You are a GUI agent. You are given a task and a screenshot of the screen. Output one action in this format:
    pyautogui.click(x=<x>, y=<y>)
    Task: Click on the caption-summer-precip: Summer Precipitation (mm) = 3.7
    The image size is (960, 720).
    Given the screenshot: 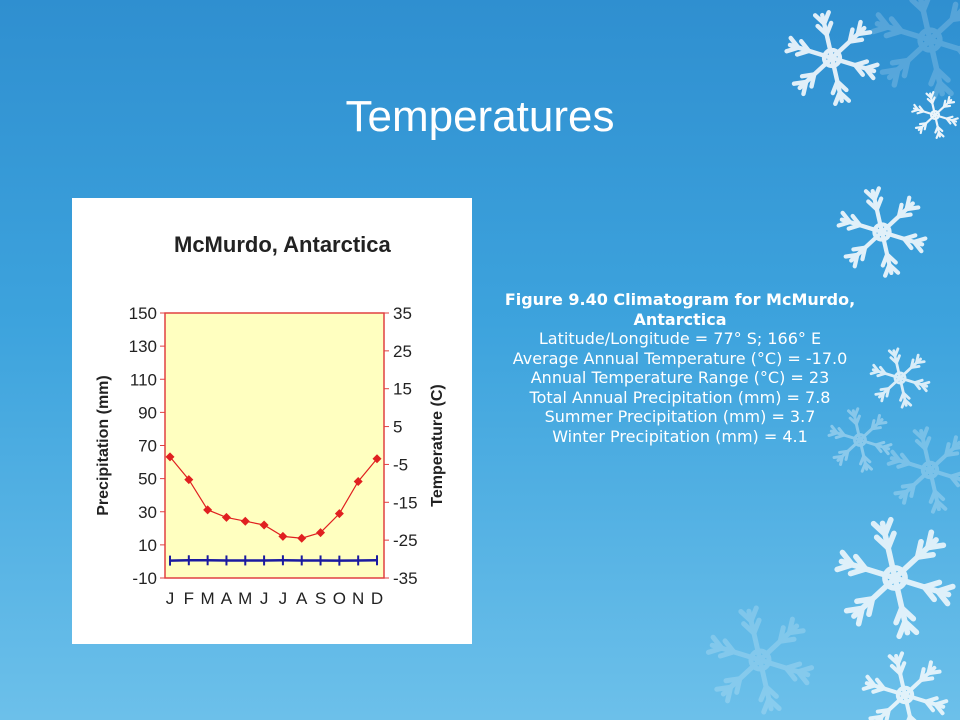 What is the action you would take?
    pyautogui.click(x=680, y=416)
    